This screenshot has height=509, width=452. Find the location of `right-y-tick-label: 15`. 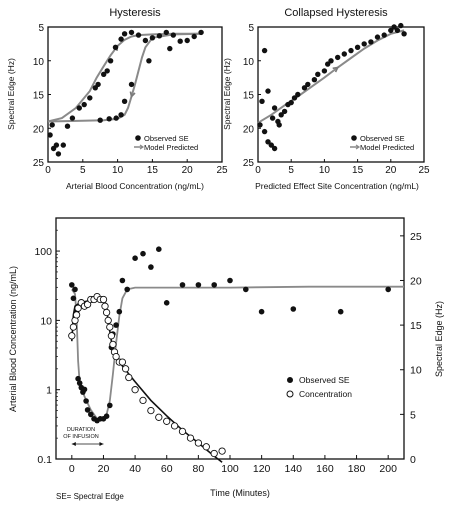

right-y-tick-label: 15 is located at coordinates (416, 326).